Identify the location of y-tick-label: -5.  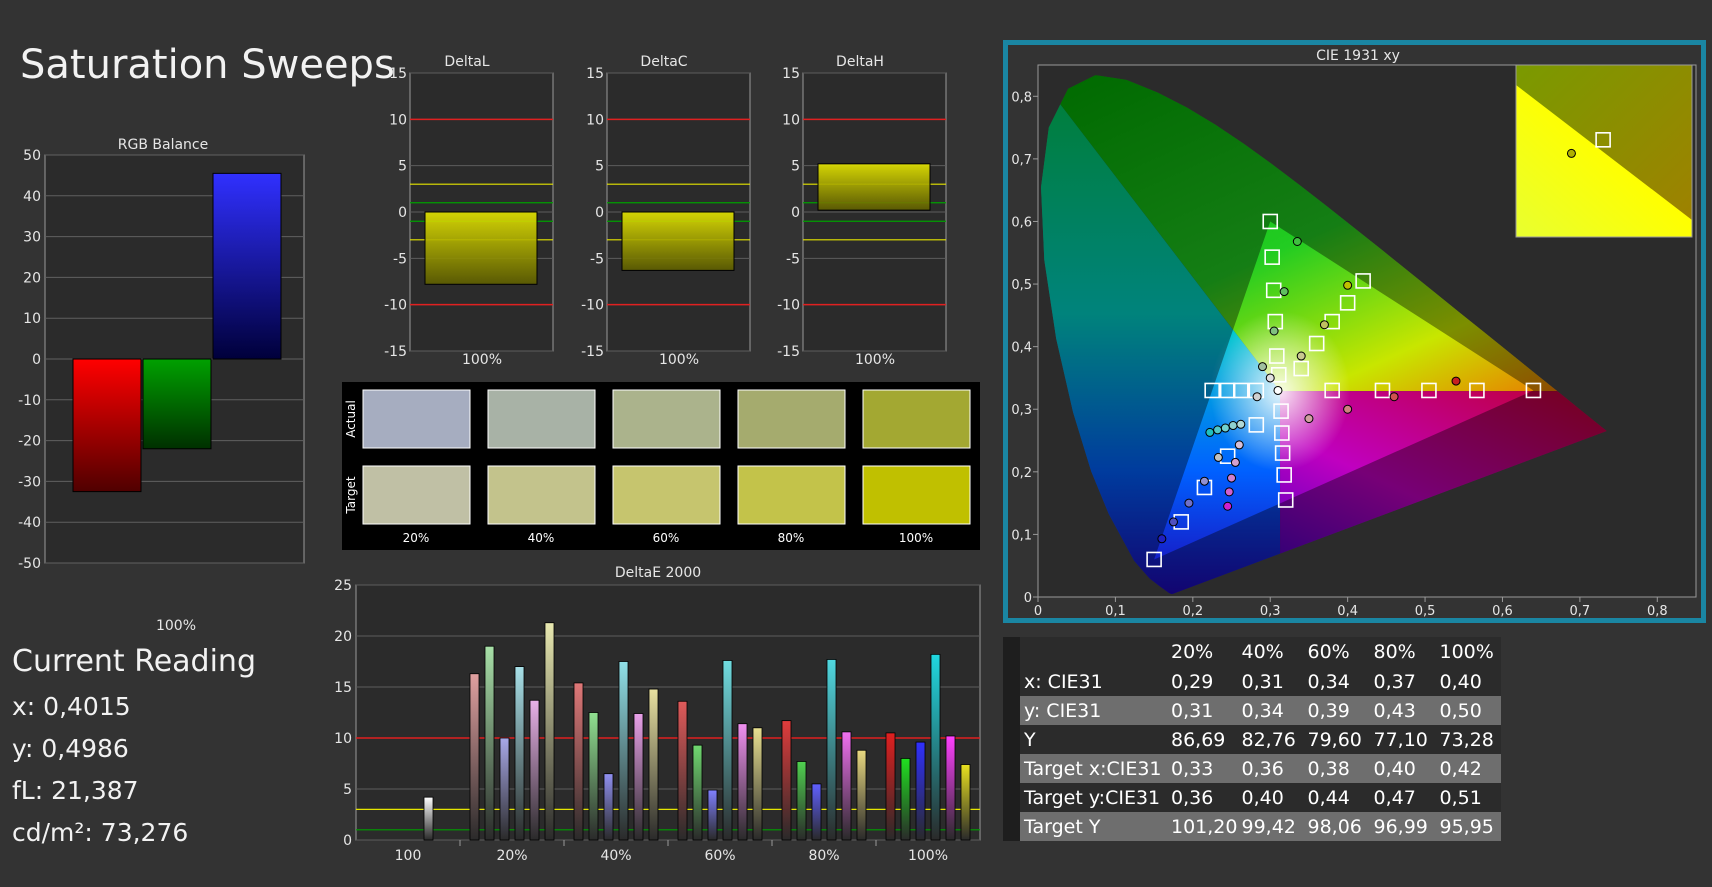
(597, 259).